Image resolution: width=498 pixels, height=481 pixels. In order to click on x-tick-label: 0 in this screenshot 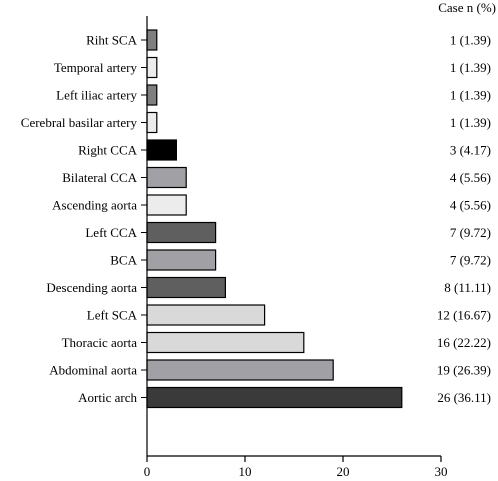, I will do `click(147, 471)`.